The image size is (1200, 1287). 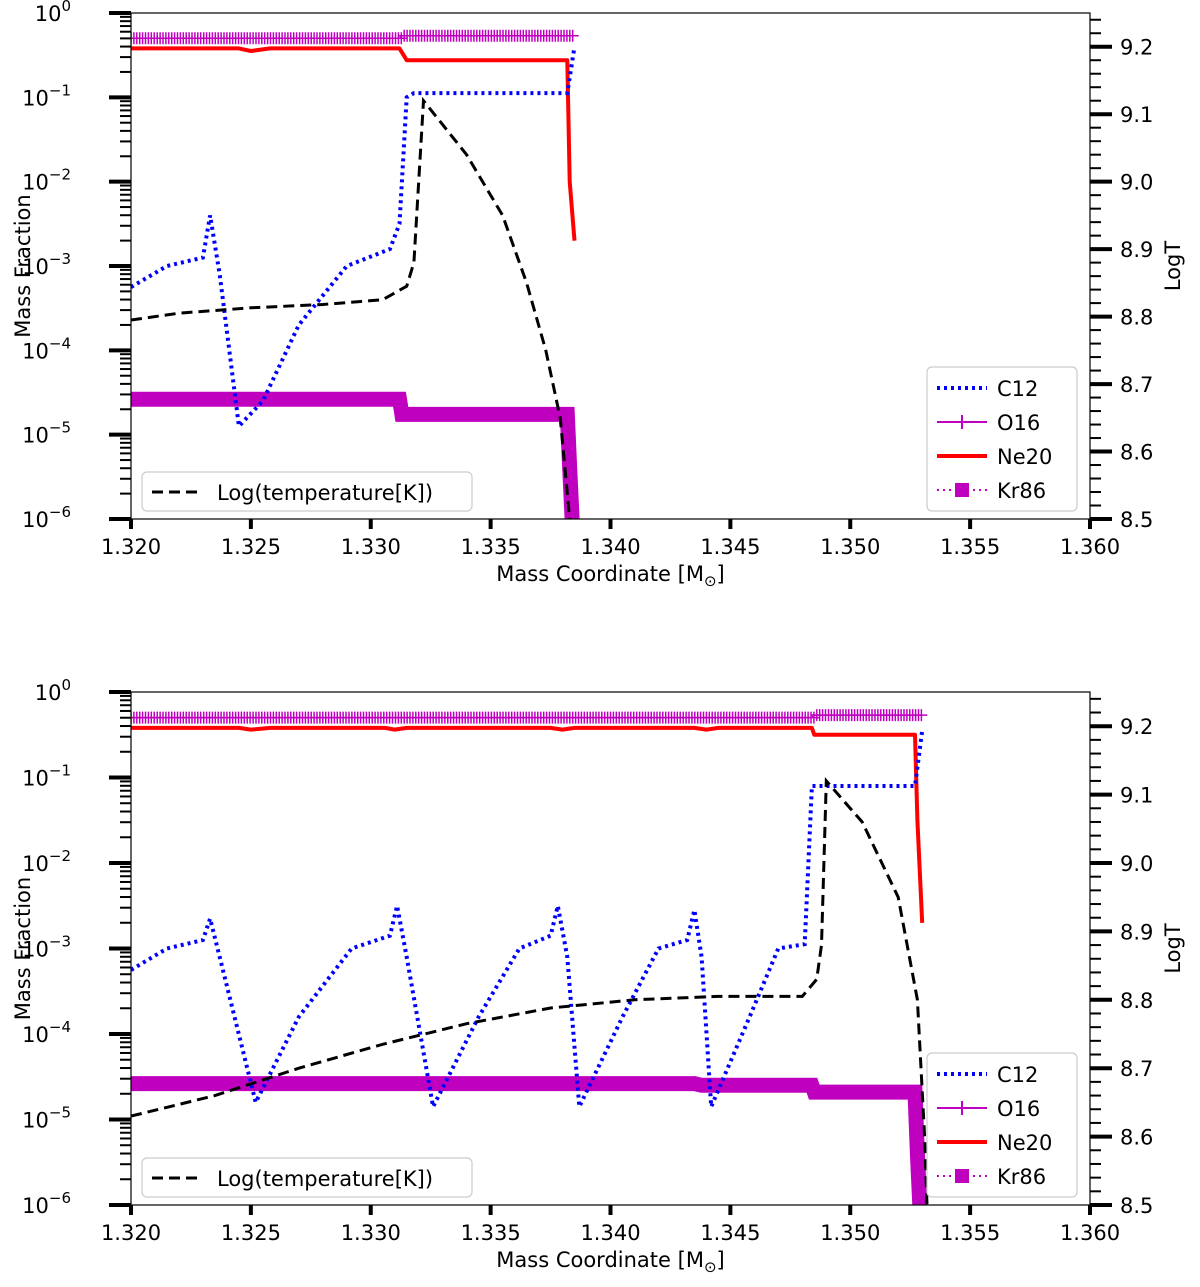 I want to click on plot-area, so click(x=355, y=274).